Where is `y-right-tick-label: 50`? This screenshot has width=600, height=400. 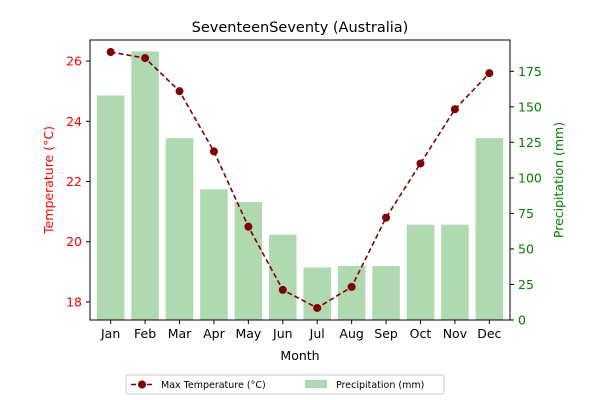
y-right-tick-label: 50 is located at coordinates (526, 248).